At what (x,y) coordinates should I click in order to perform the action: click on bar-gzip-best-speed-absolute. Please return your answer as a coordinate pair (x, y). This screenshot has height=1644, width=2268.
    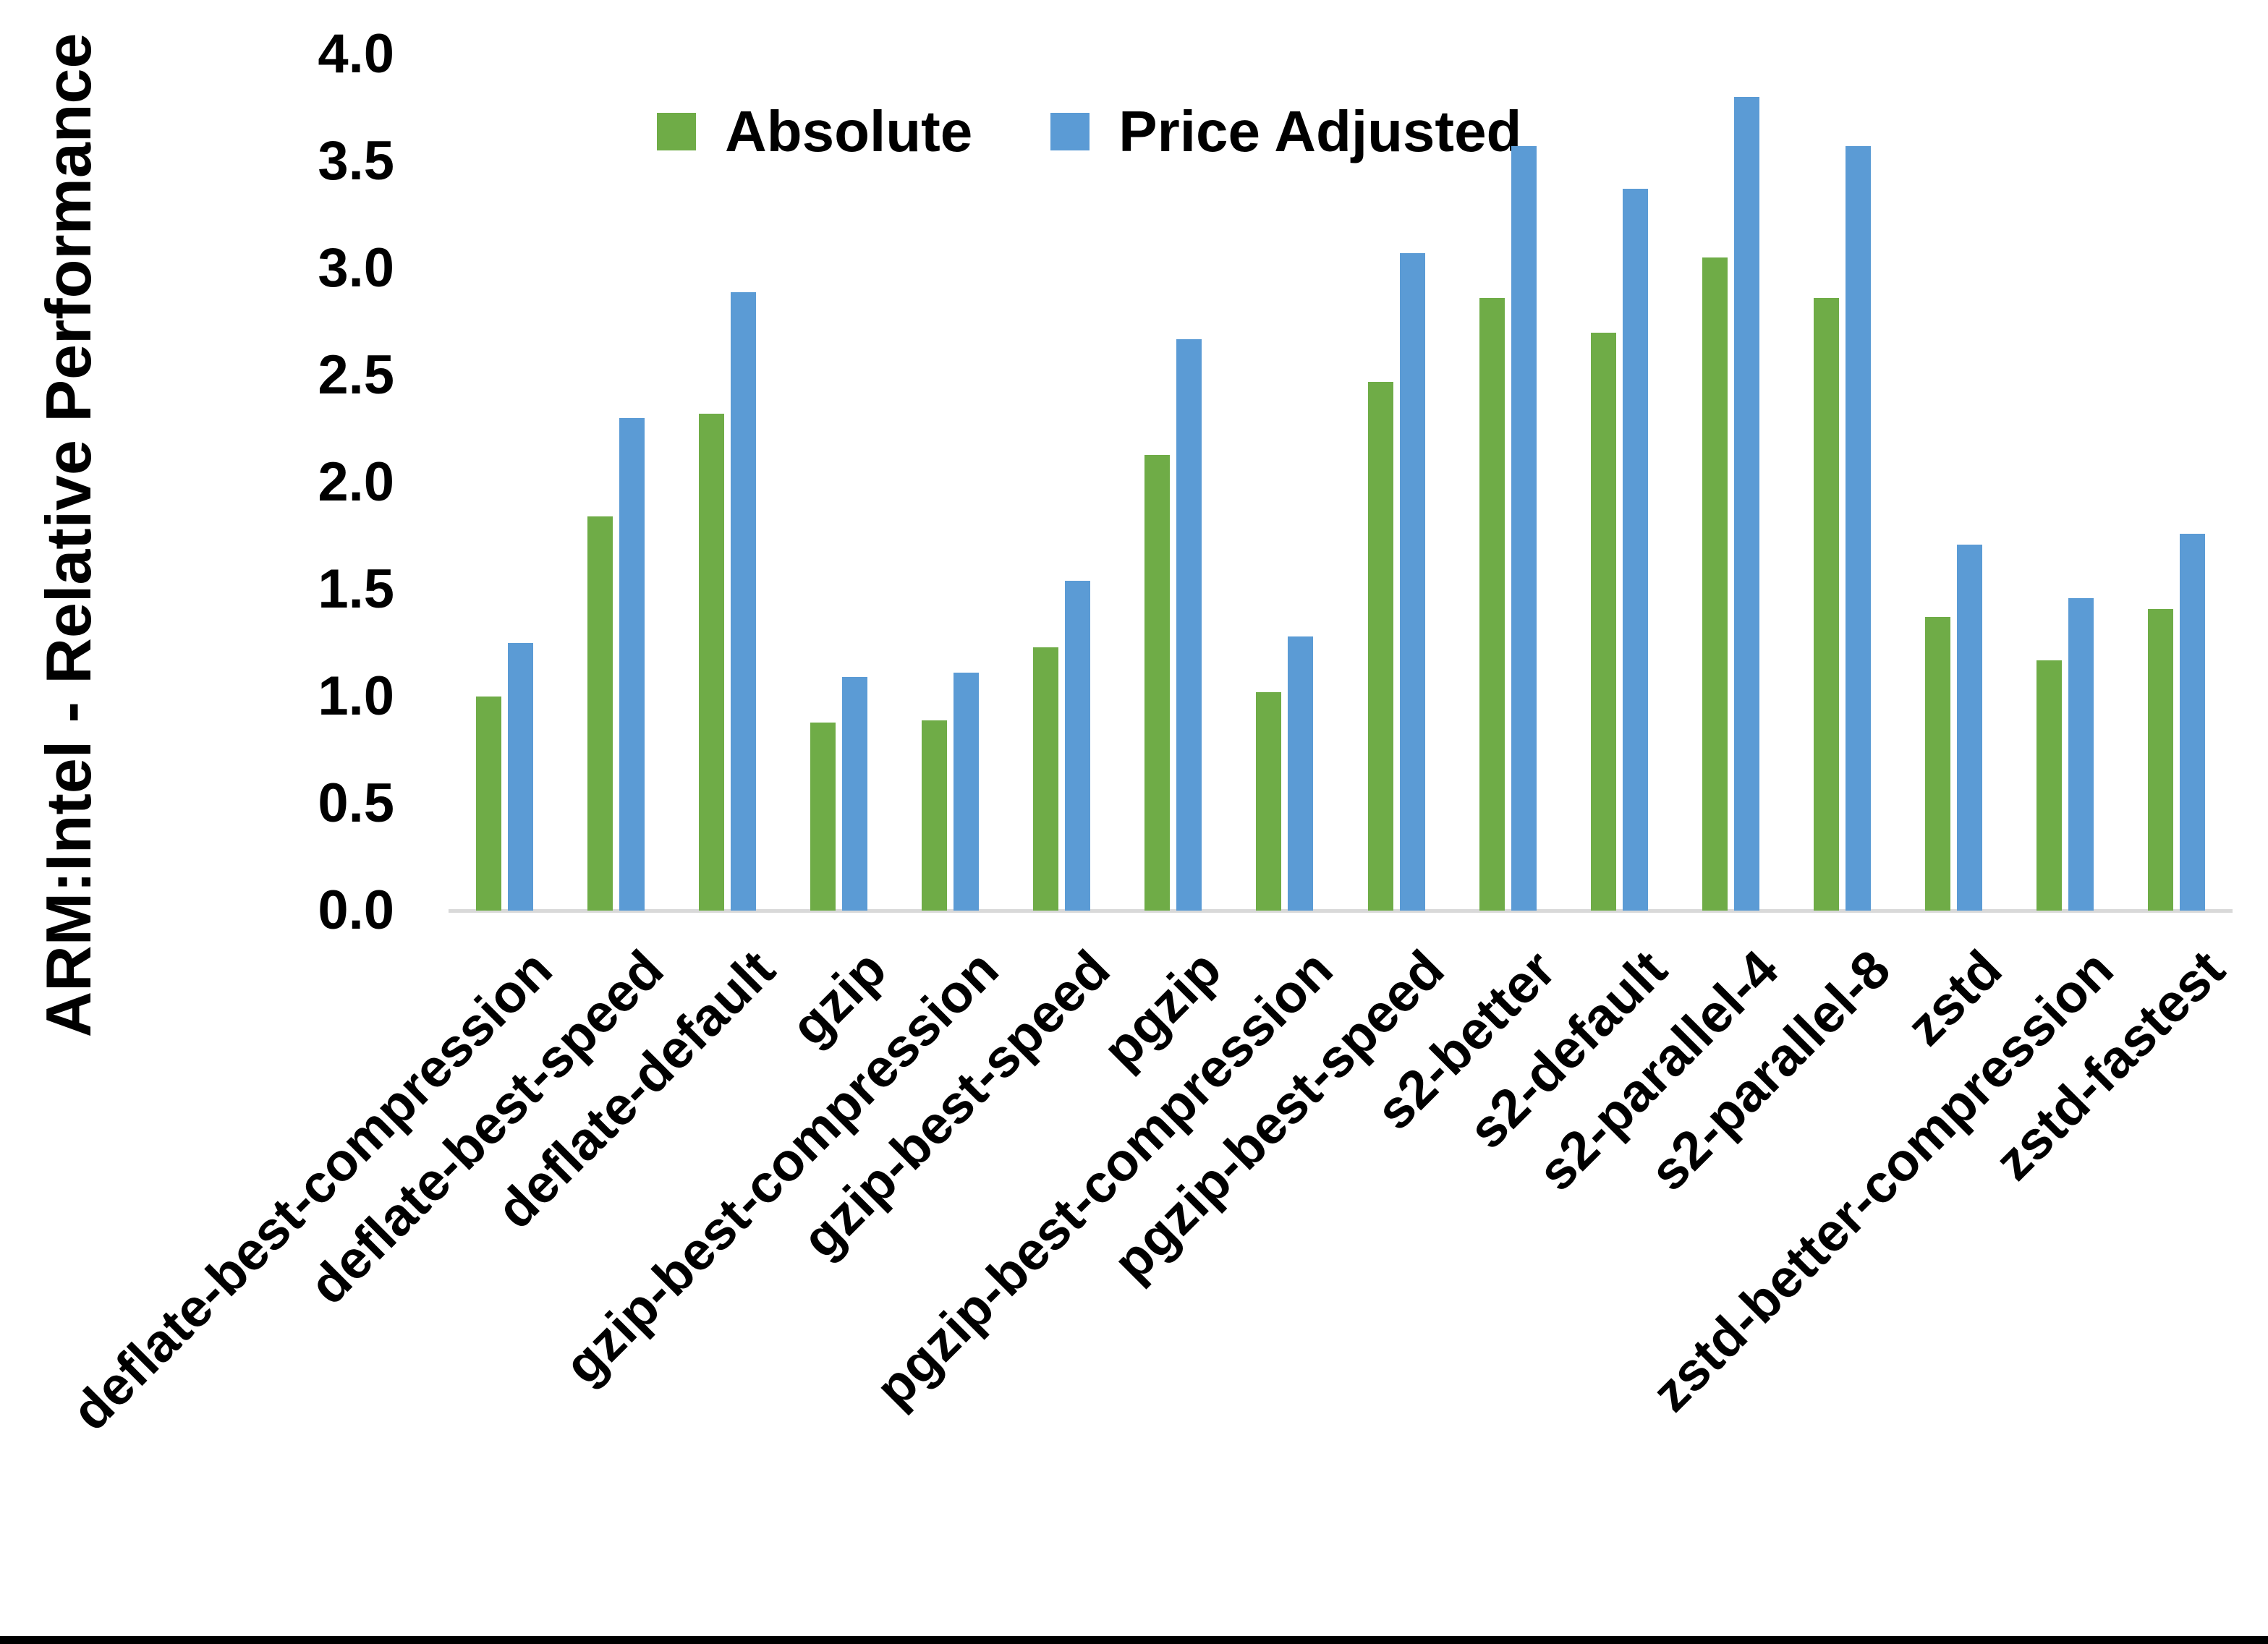
    Looking at the image, I should click on (1045, 779).